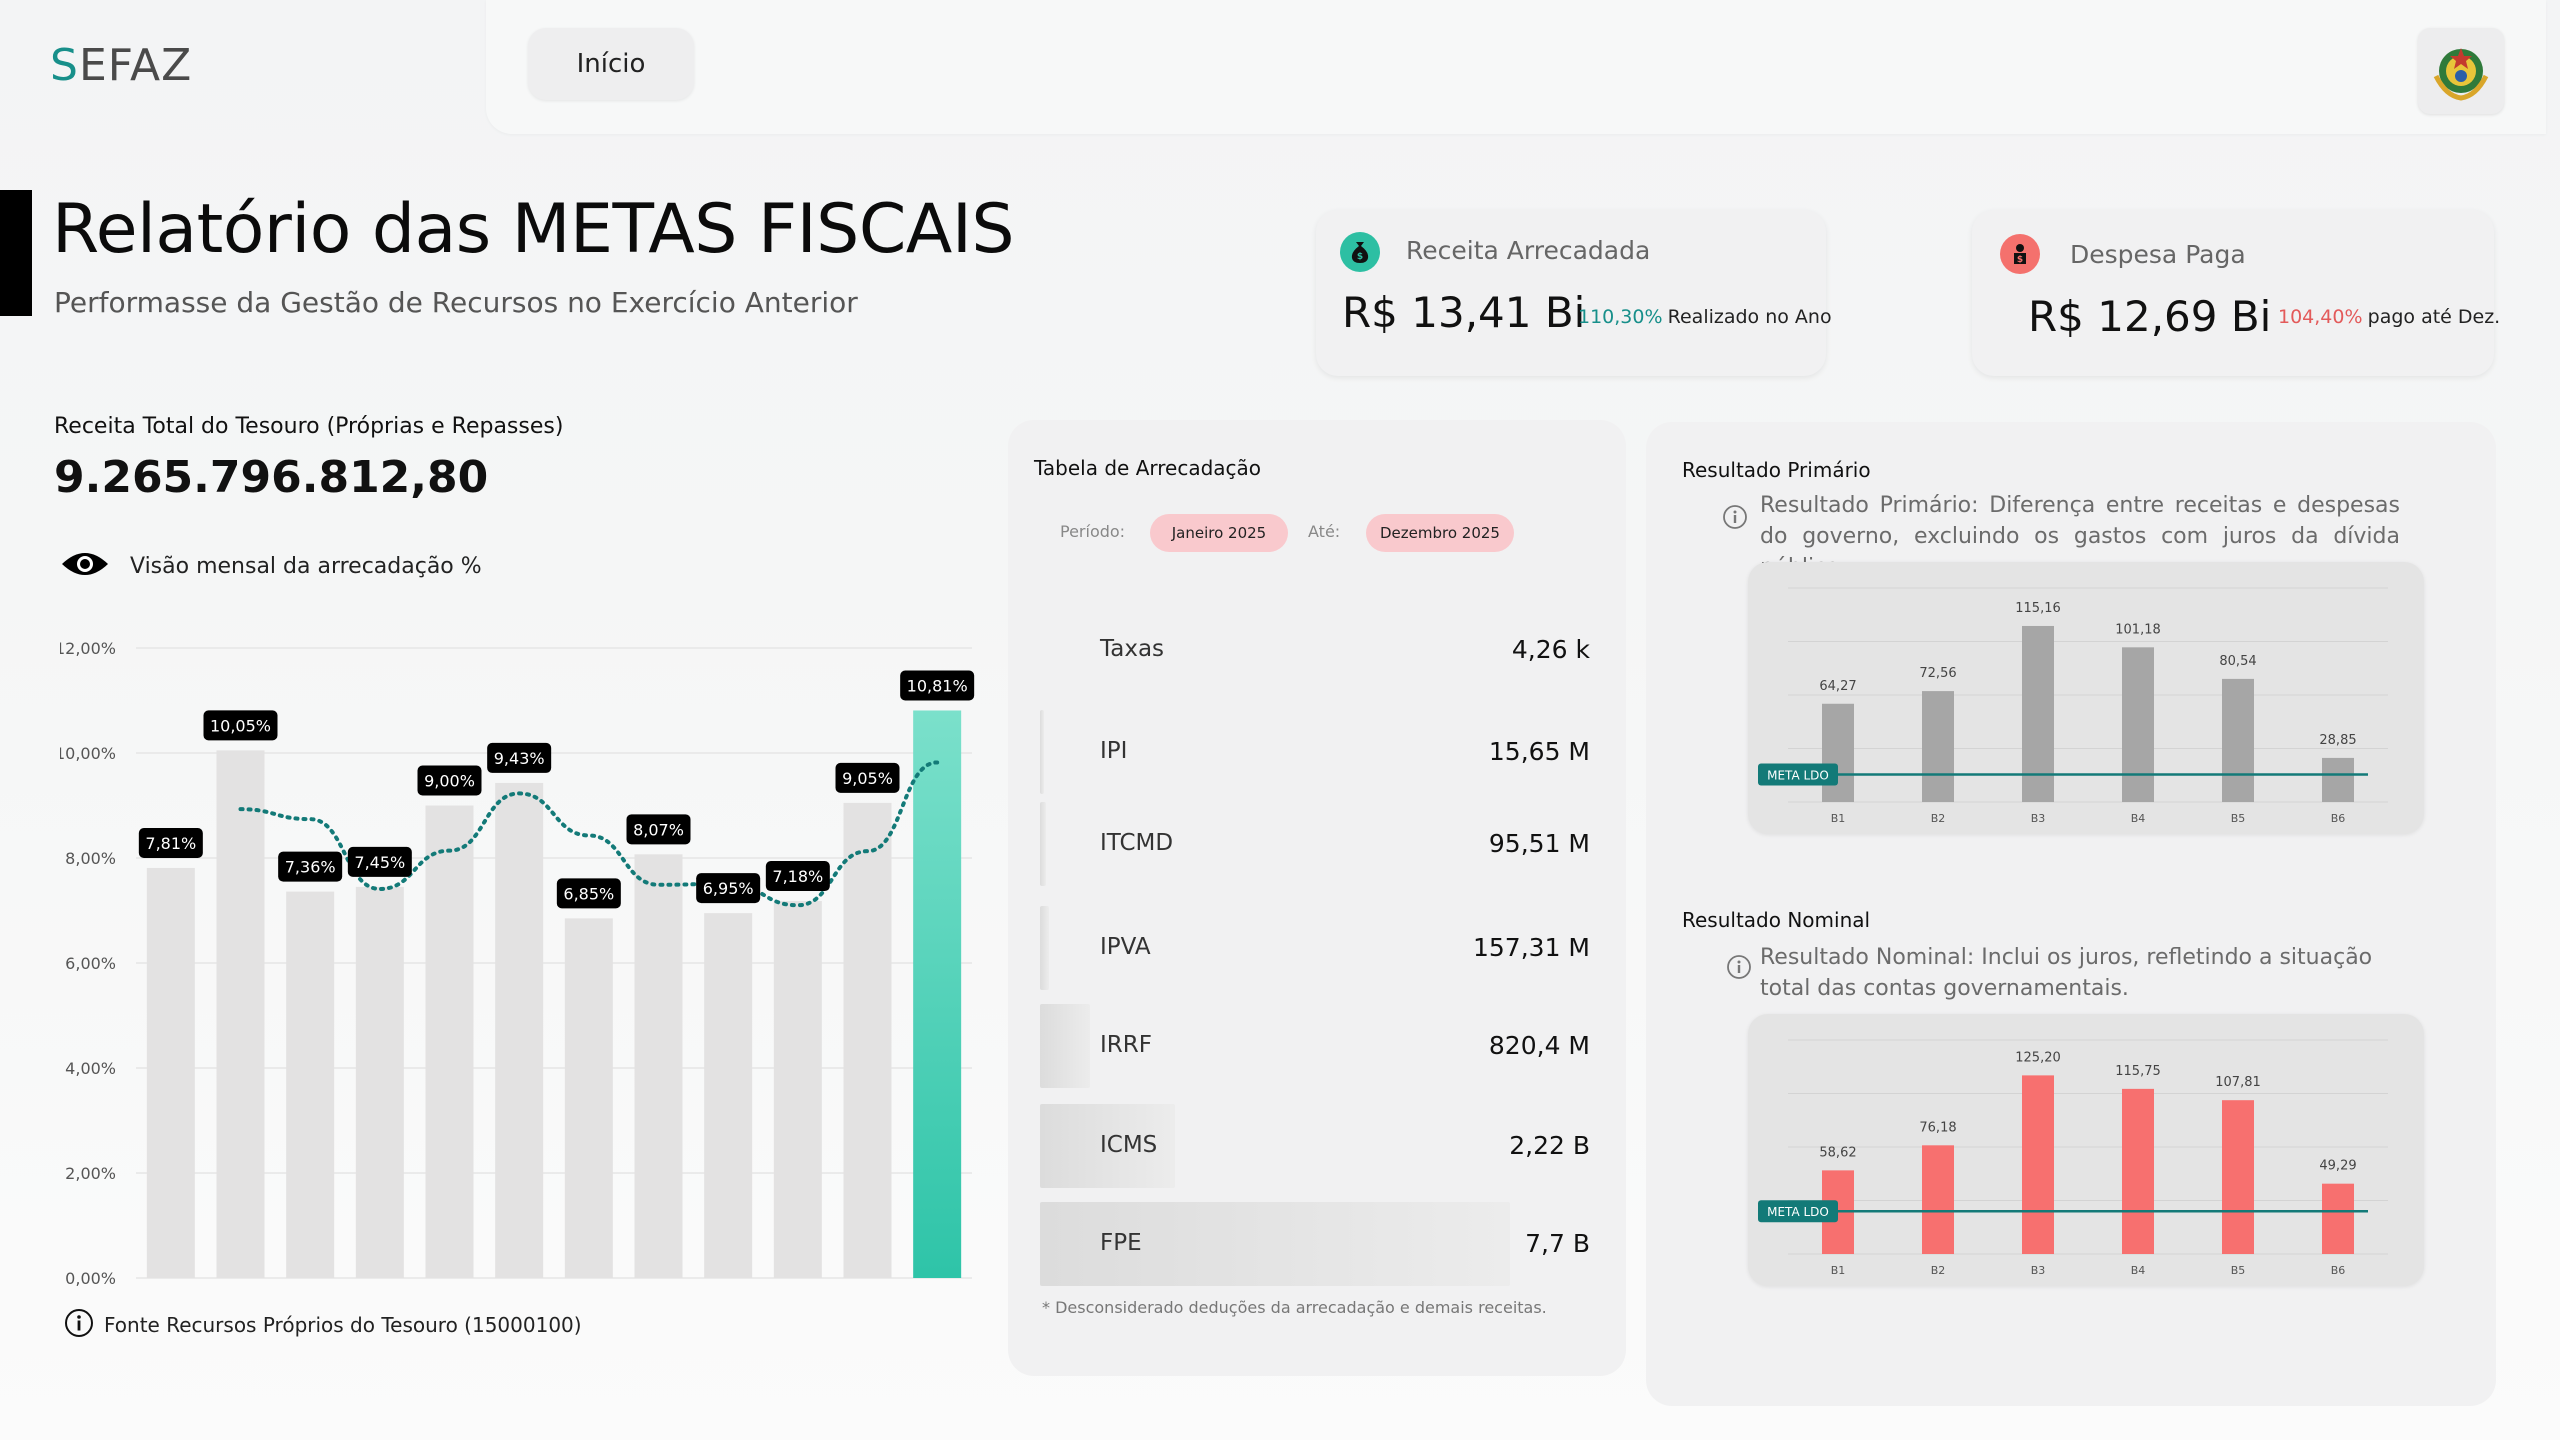  Describe the element at coordinates (2038, 1057) in the screenshot. I see `data-label: 125,20` at that location.